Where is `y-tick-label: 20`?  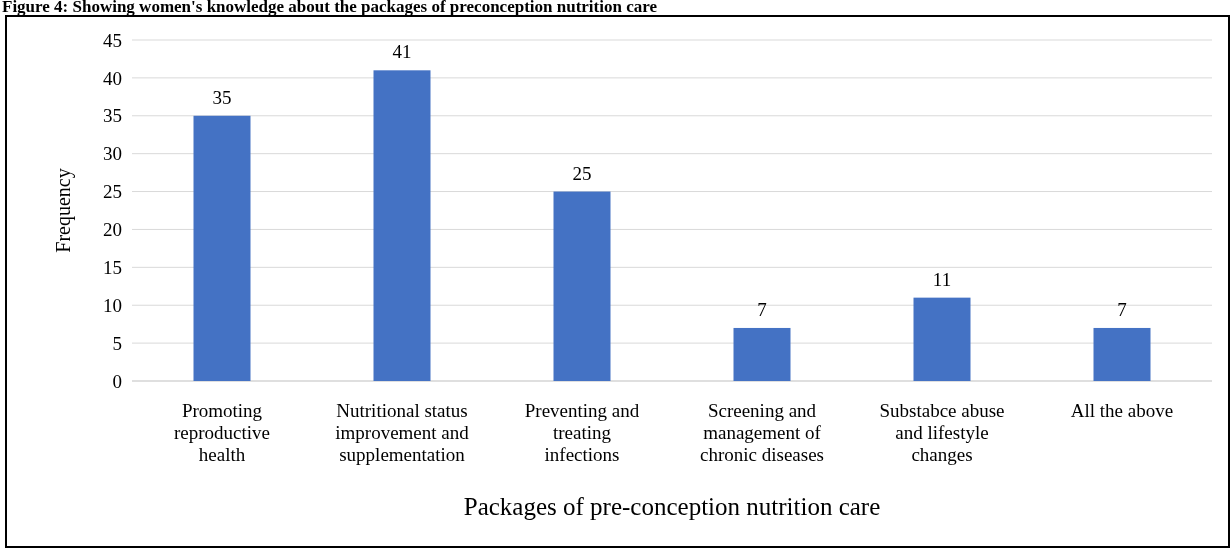 y-tick-label: 20 is located at coordinates (112, 230).